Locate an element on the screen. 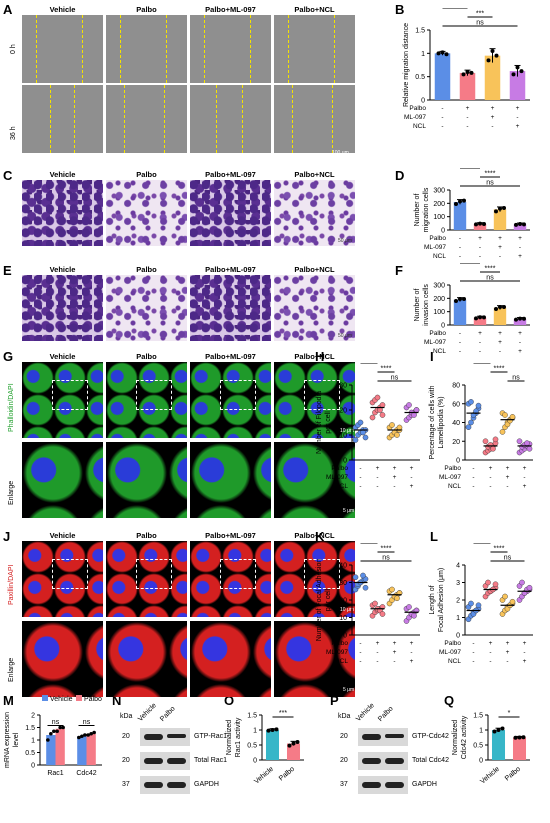  scale-g2: 5 μm is located at coordinates (349, 511).